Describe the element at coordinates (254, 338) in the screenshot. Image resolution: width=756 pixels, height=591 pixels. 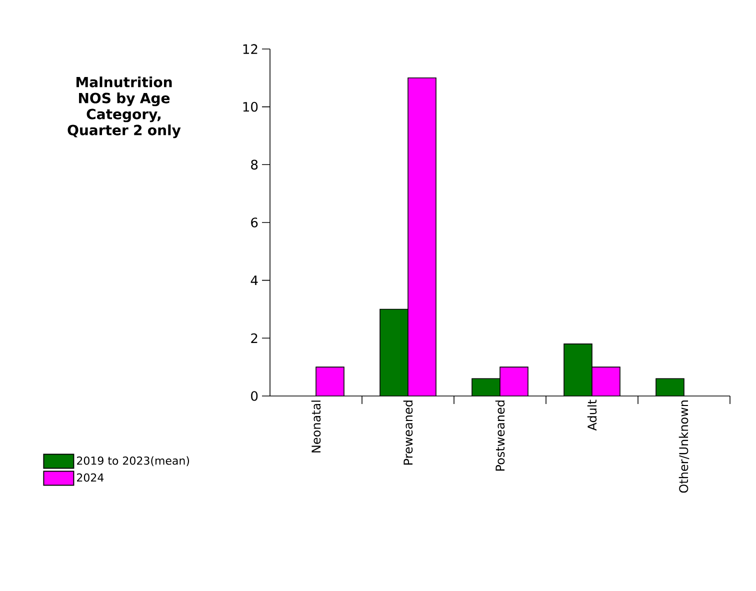
I see `y-tick-label: 2` at that location.